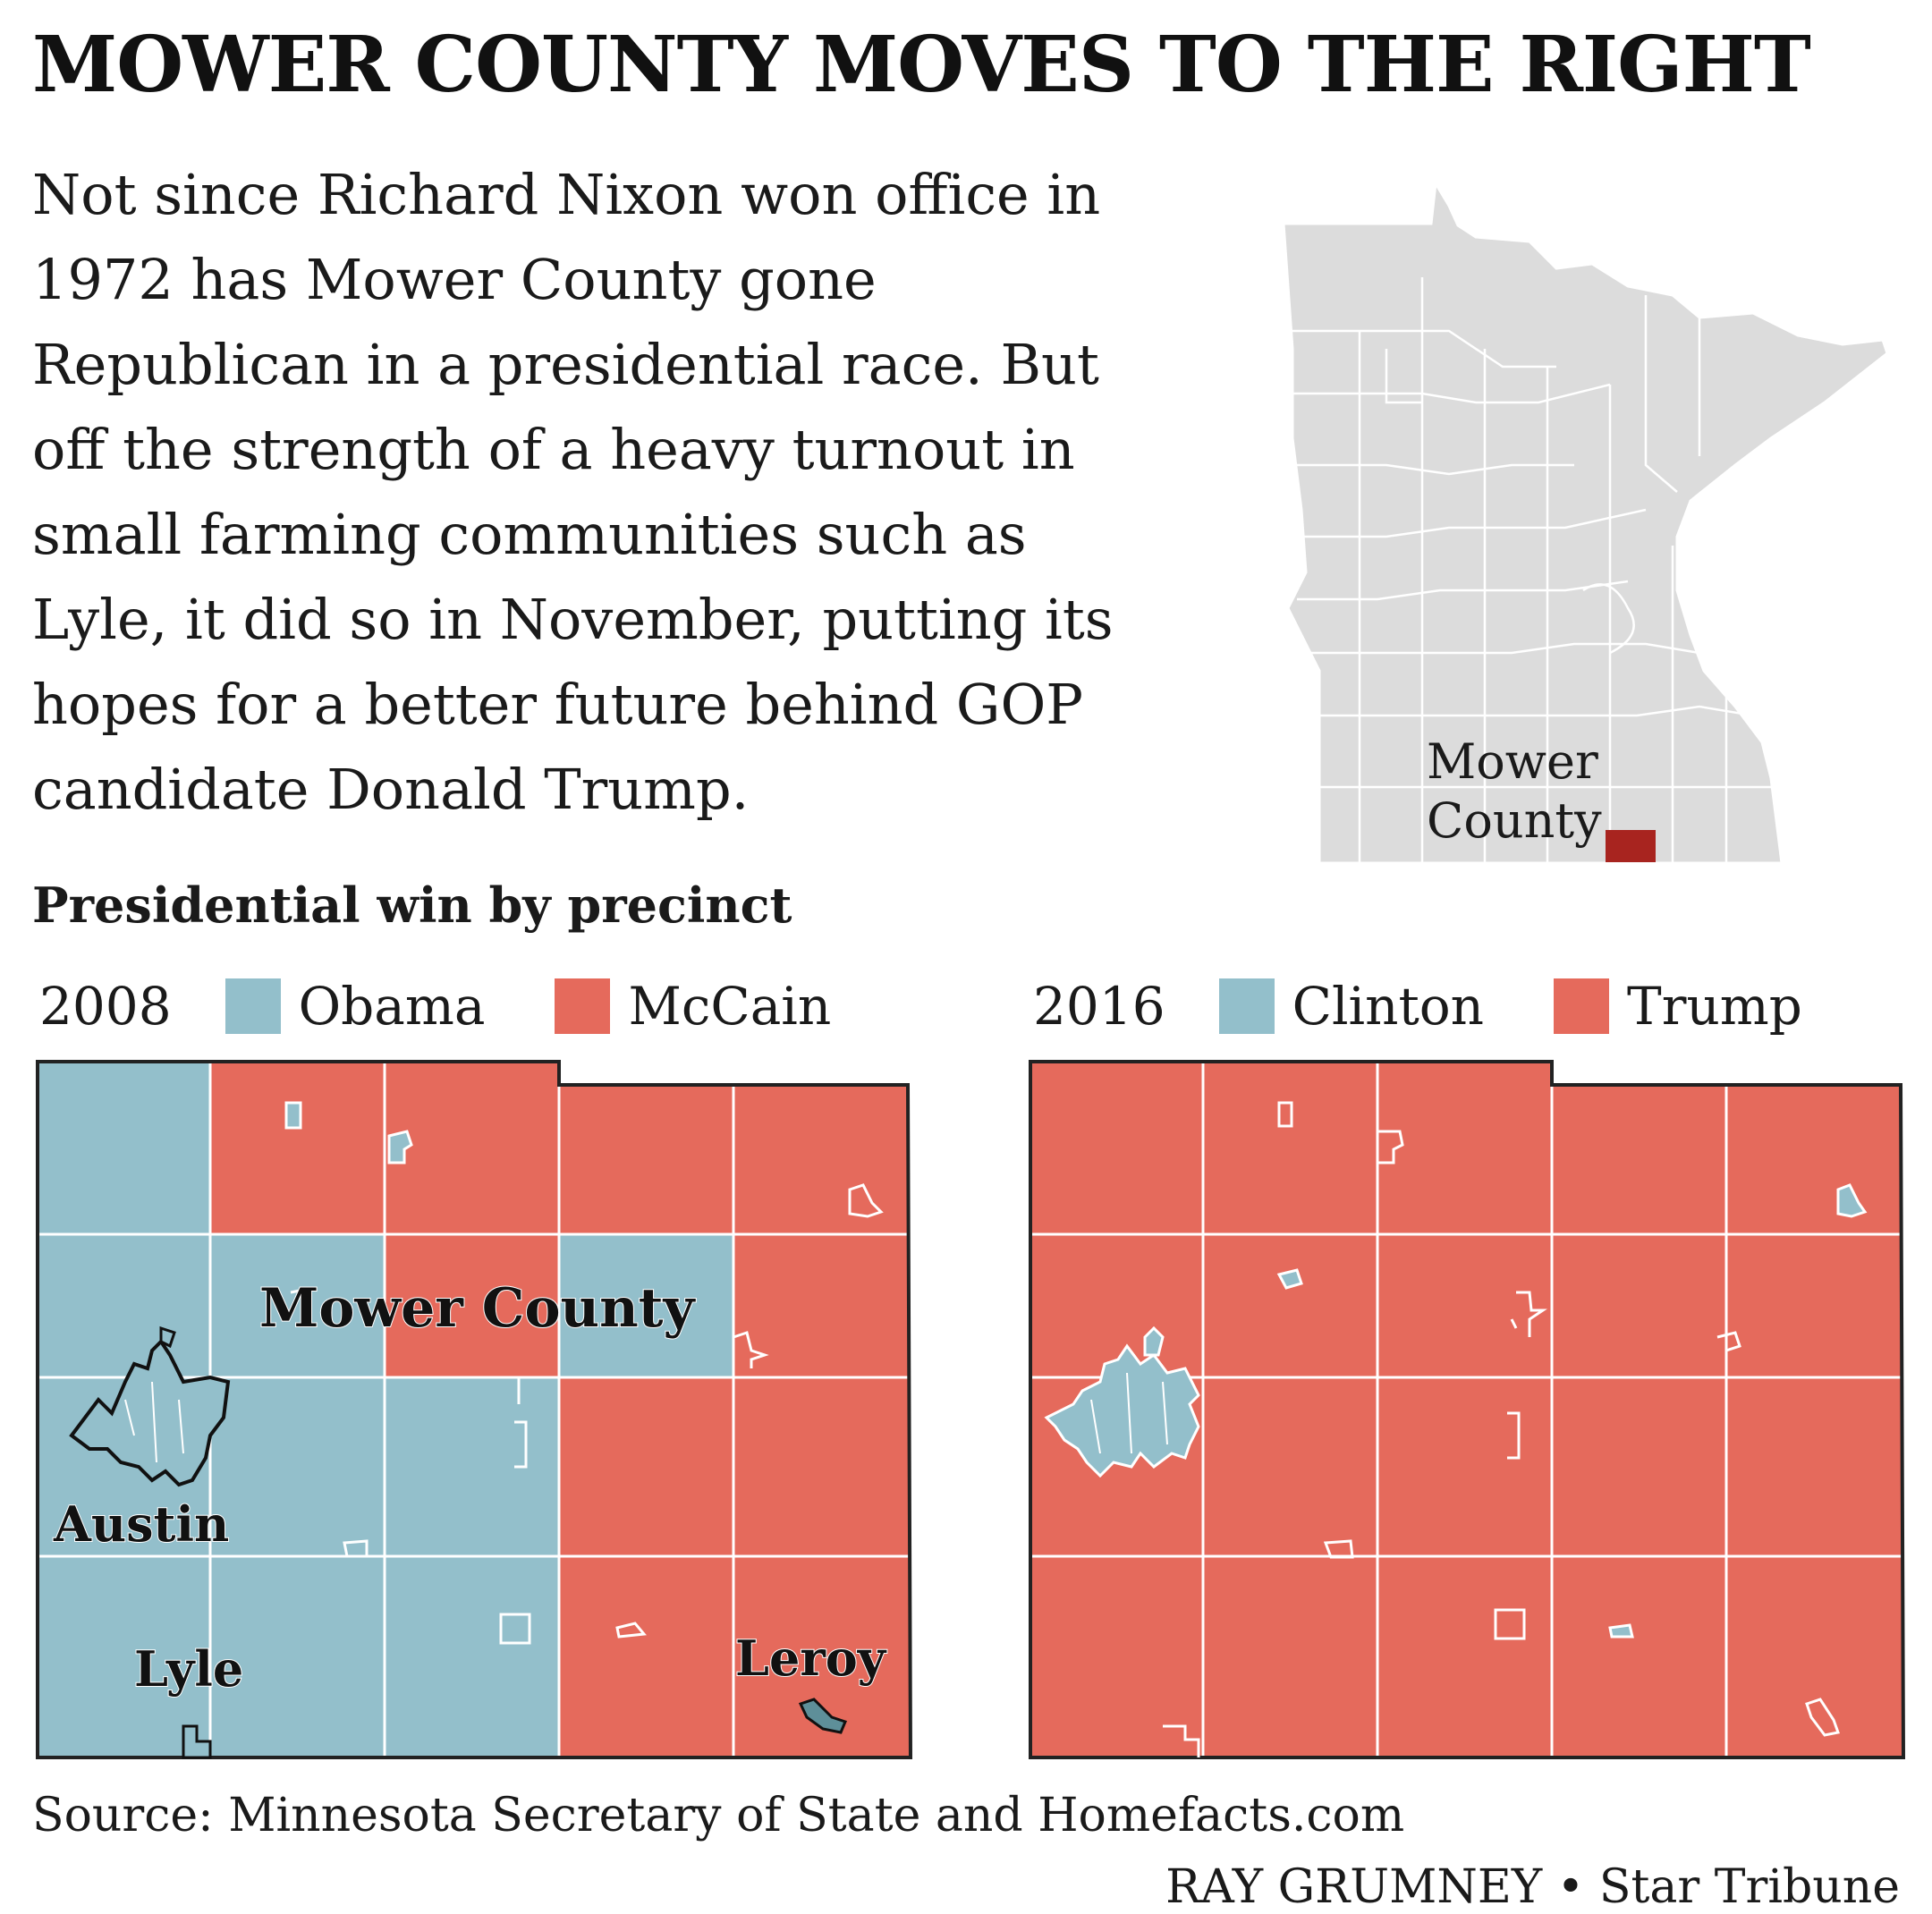 The height and width of the screenshot is (1914, 1932). I want to click on headline: MOWER COUNTY MOVES TO THE RIGHT, so click(921, 65).